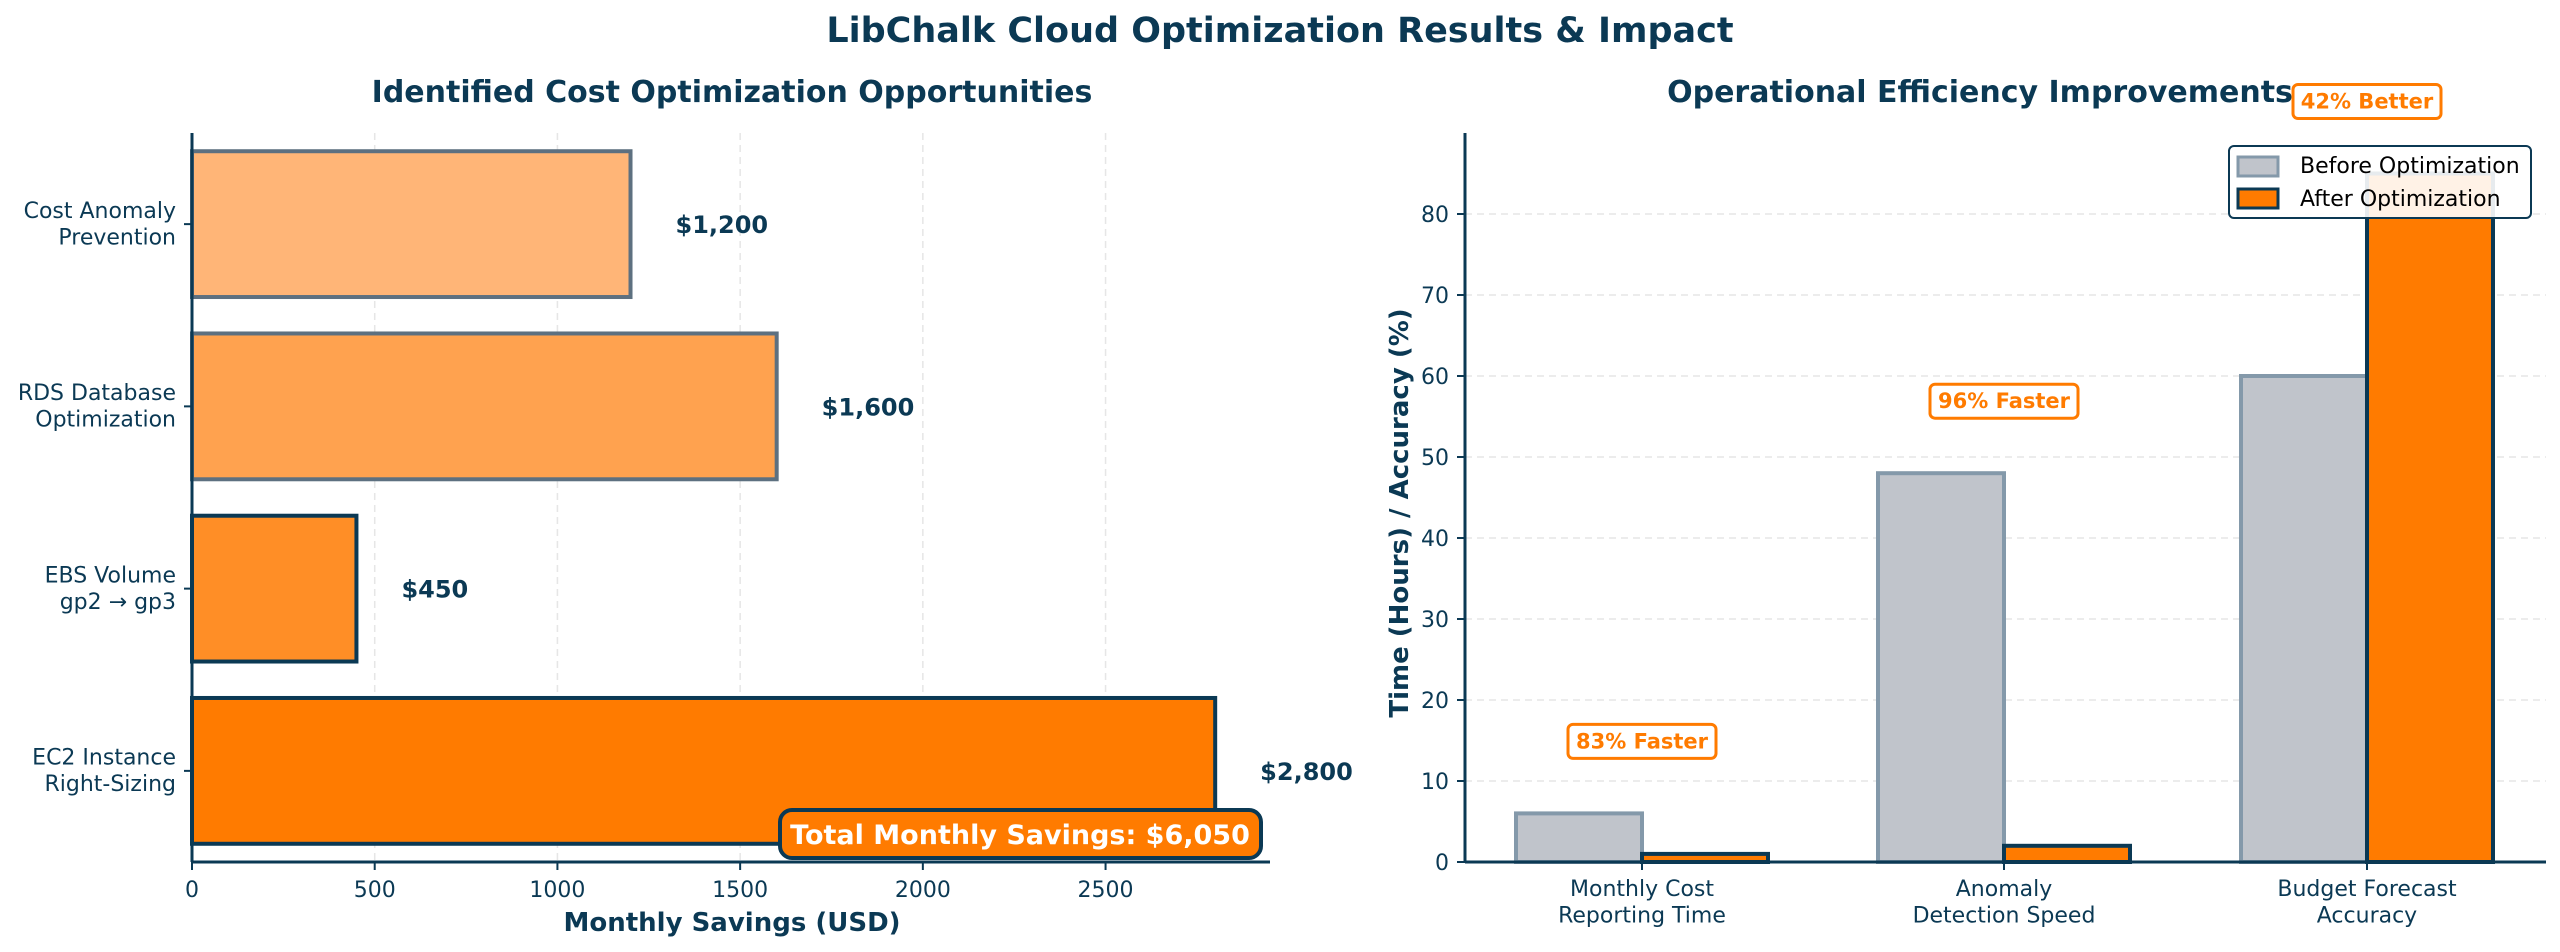 Image resolution: width=2560 pixels, height=952 pixels. What do you see at coordinates (557, 890) in the screenshot?
I see `x-tick-label: 1000` at bounding box center [557, 890].